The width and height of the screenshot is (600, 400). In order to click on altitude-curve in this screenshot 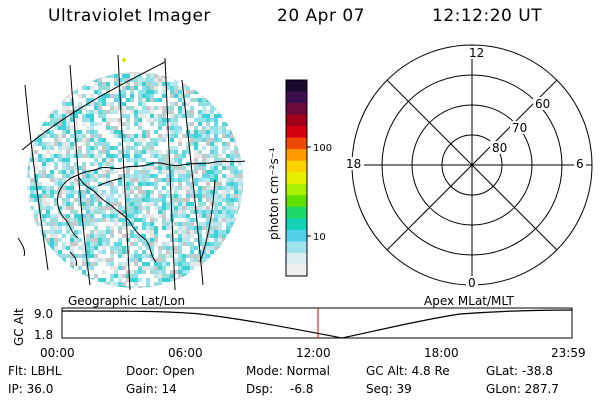, I will do `click(317, 324)`.